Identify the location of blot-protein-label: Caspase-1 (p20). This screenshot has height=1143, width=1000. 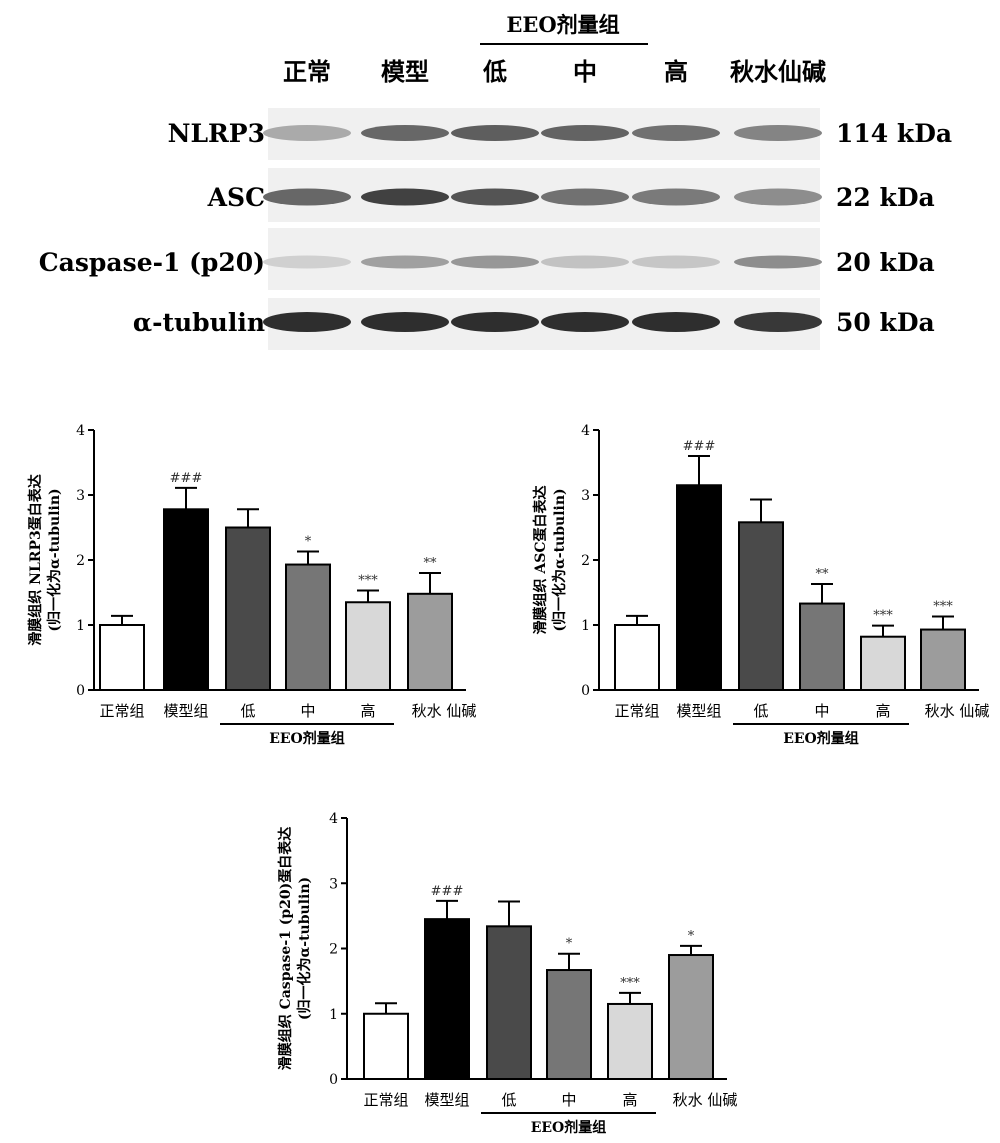
(152, 262).